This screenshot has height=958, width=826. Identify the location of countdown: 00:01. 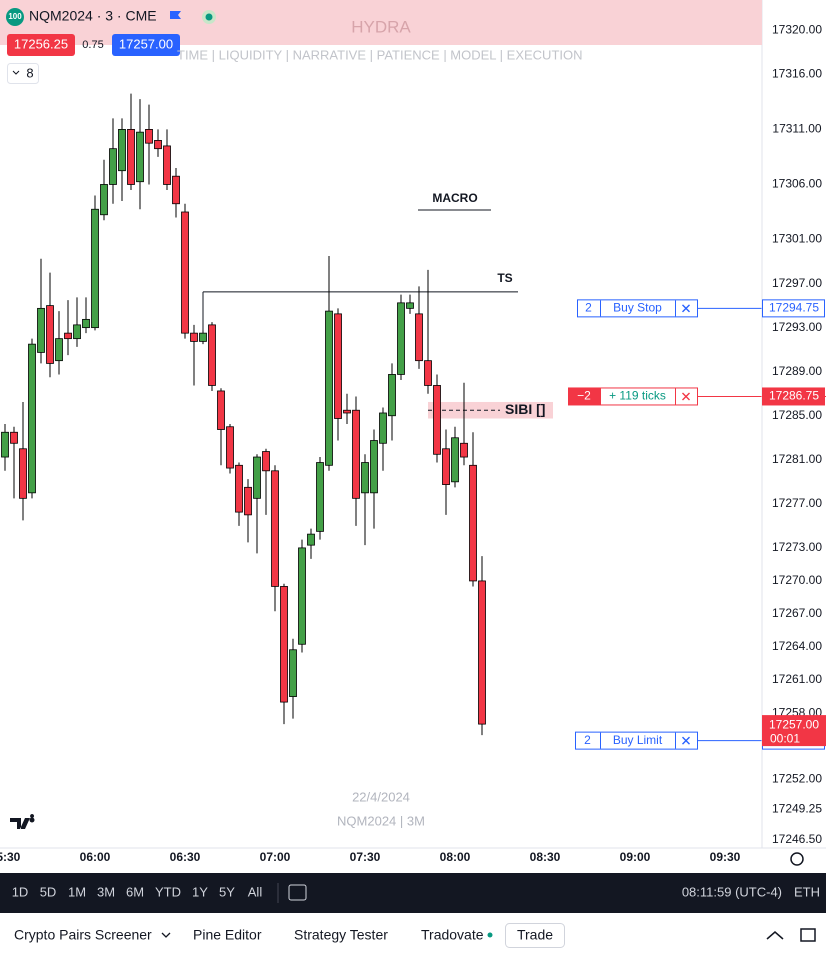
(785, 738).